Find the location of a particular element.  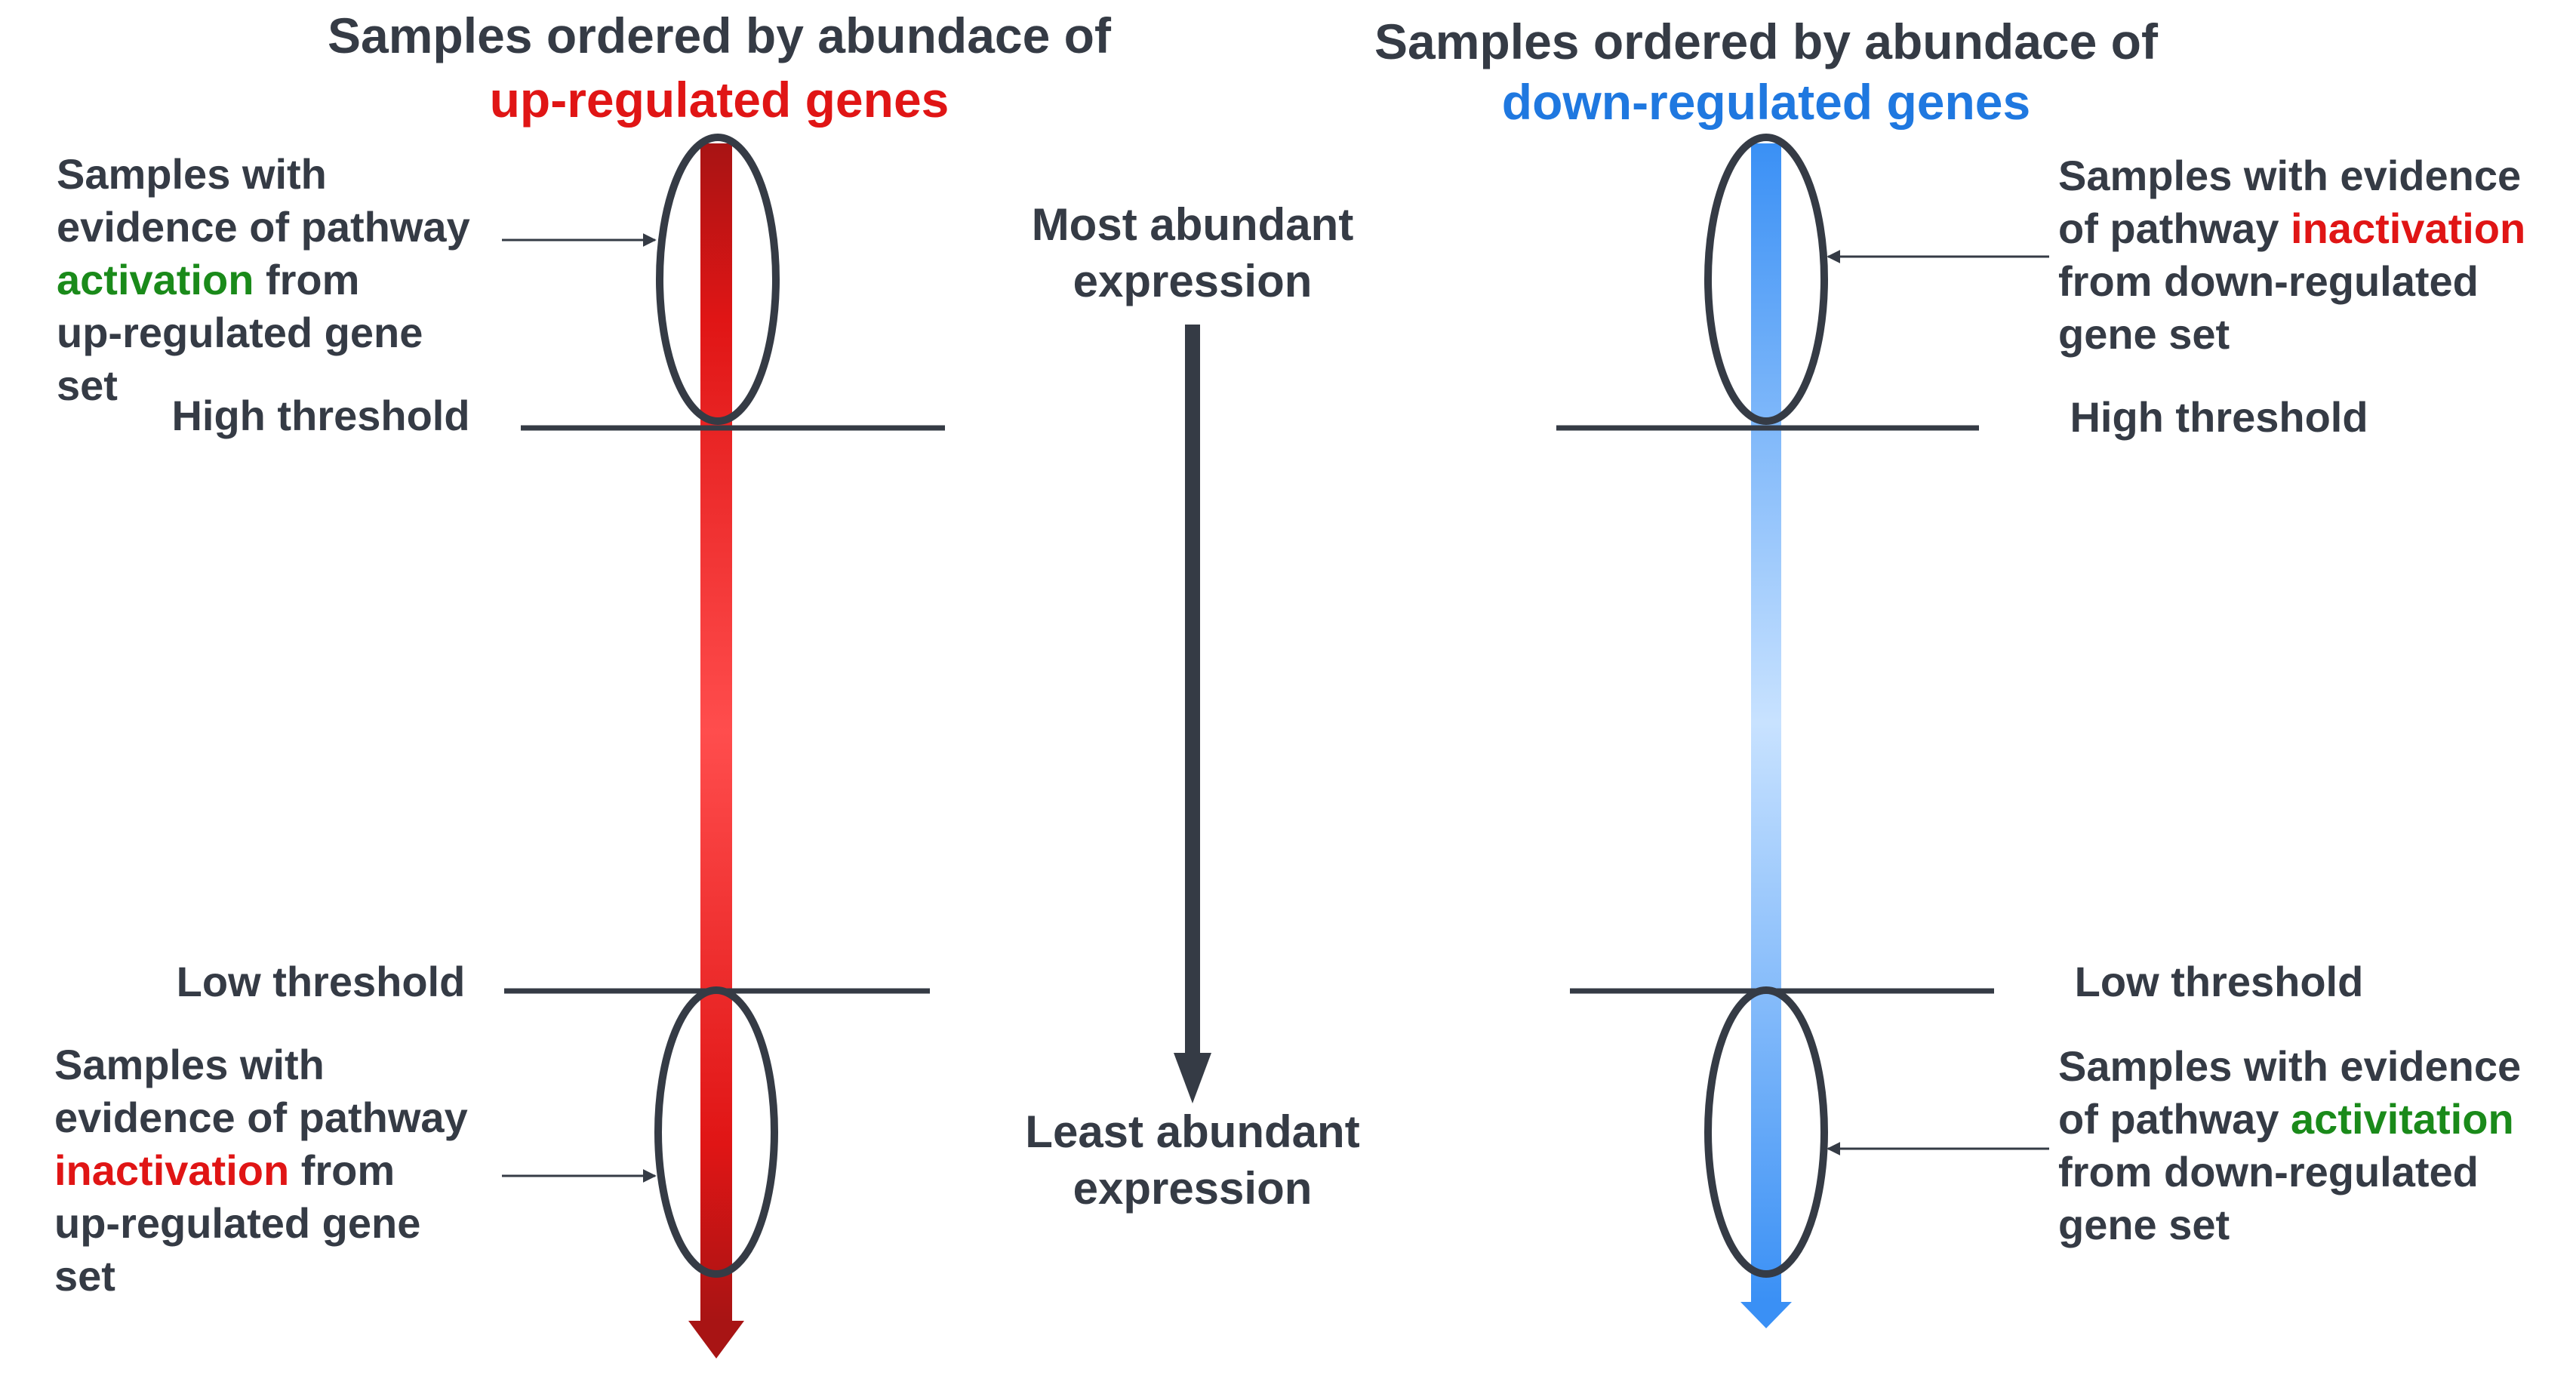

note-line: inactivation from is located at coordinates (225, 1170).